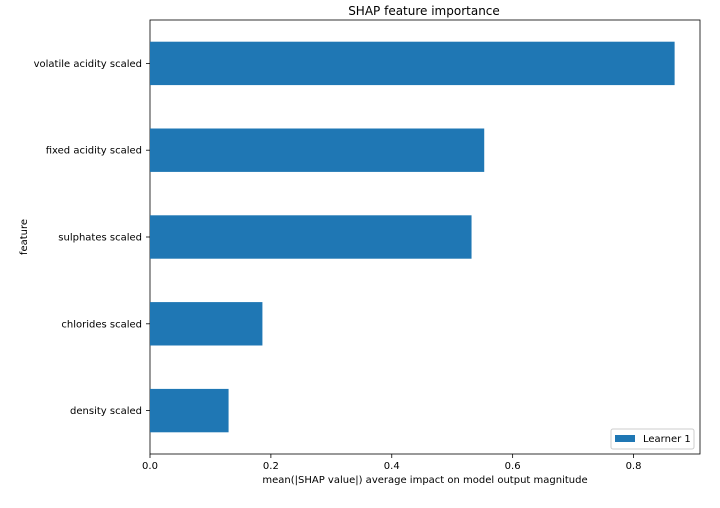  What do you see at coordinates (24, 237) in the screenshot?
I see `y-axis-label: feature` at bounding box center [24, 237].